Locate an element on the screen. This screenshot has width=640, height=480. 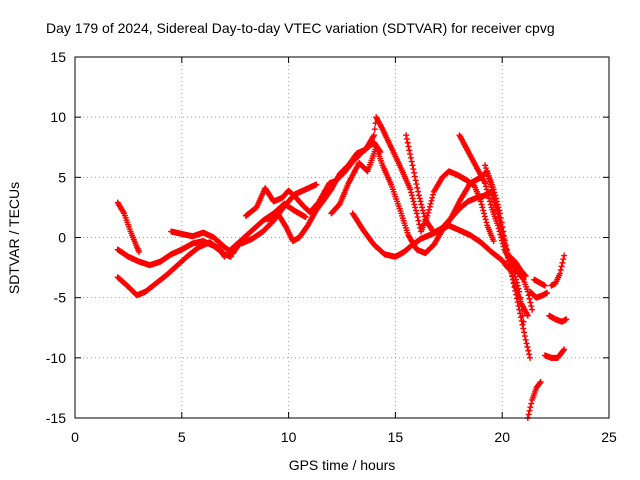
series-track-h is located at coordinates (380, 179).